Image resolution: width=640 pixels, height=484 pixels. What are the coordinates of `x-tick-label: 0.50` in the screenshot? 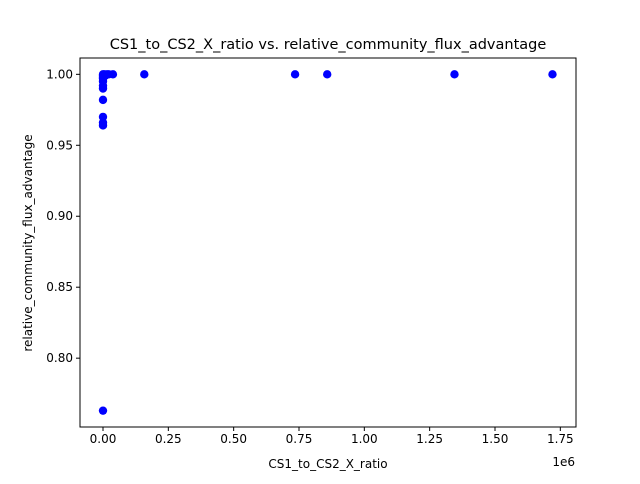 It's located at (233, 439).